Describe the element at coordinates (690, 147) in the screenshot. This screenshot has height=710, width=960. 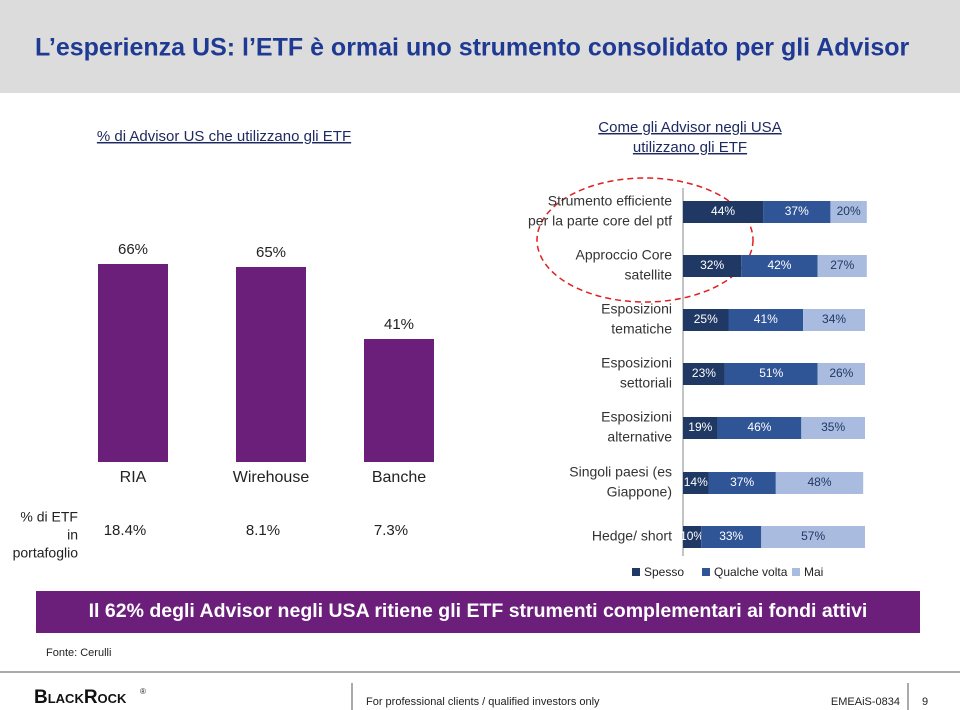
I see `chart-title: utilizzano gli ETF` at that location.